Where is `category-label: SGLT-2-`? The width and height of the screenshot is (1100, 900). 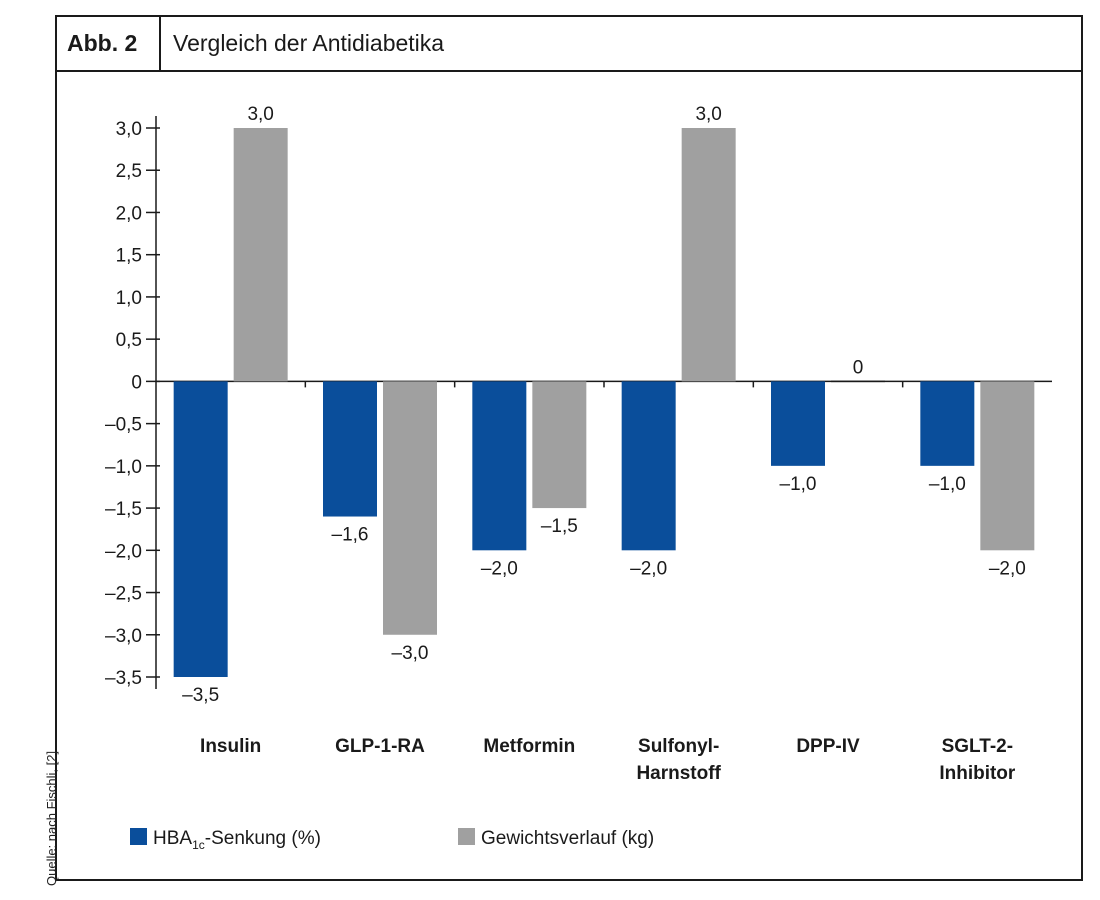 category-label: SGLT-2- is located at coordinates (977, 746).